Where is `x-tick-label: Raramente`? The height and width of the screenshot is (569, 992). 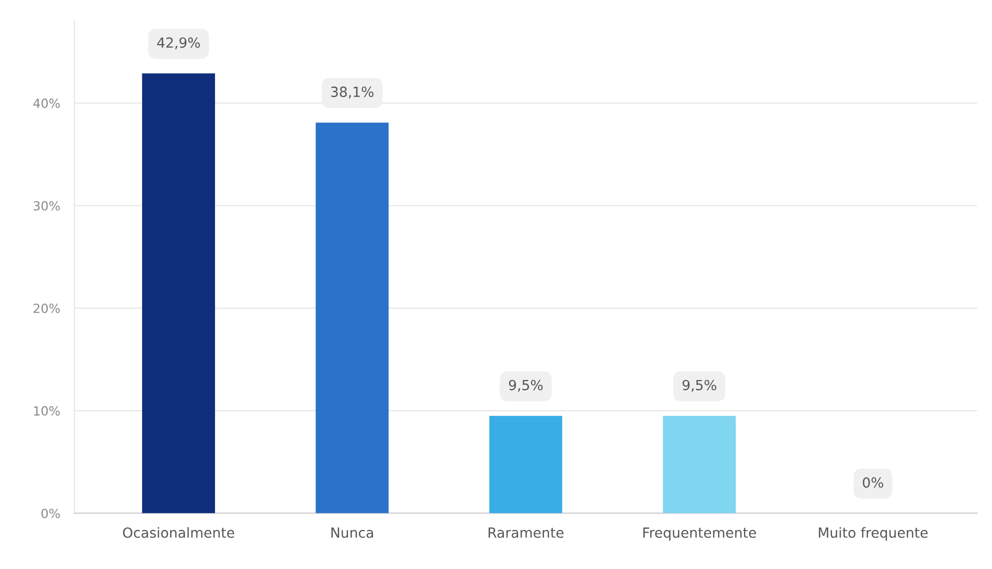
x-tick-label: Raramente is located at coordinates (526, 533).